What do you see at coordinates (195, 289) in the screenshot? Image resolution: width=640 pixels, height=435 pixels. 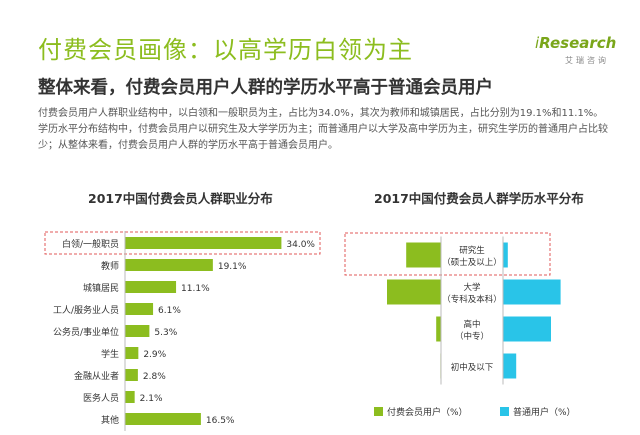 I see `occupation-value-label: 11.1%` at bounding box center [195, 289].